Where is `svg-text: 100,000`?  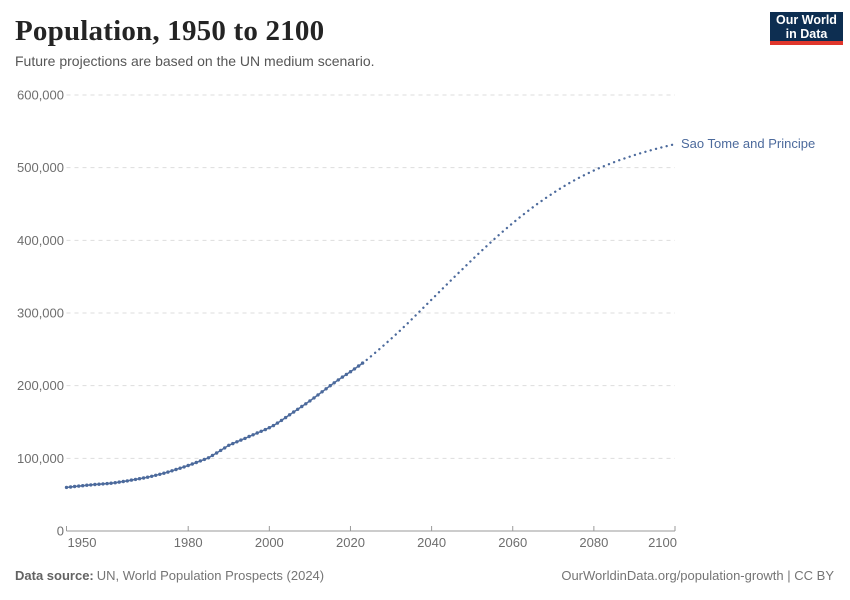 svg-text: 100,000 is located at coordinates (40, 458).